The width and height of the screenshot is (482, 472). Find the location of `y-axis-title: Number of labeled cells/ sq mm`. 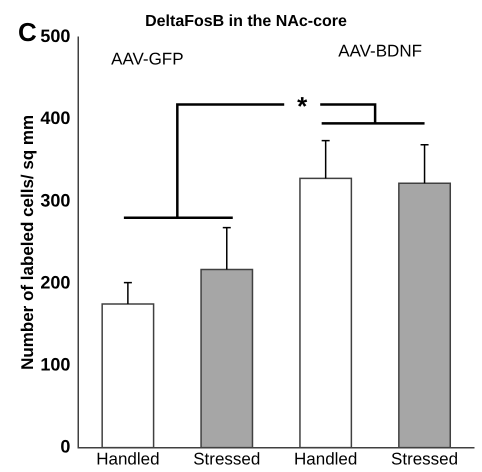

y-axis-title: Number of labeled cells/ sq mm is located at coordinates (27, 242).